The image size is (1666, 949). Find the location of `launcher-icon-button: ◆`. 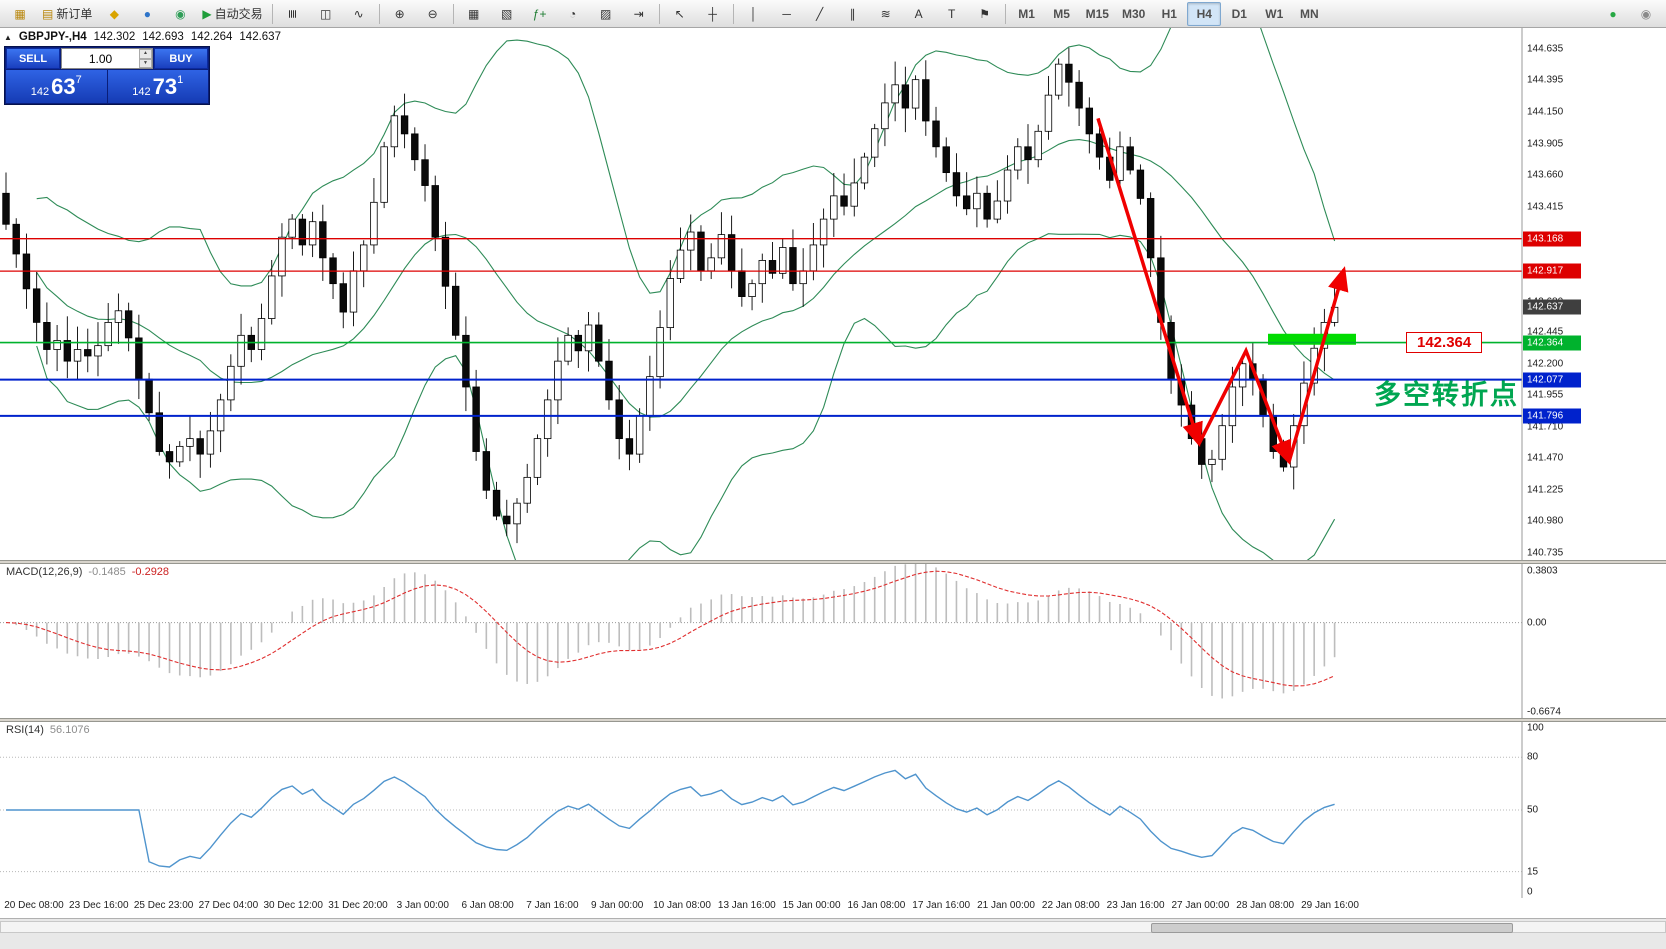

launcher-icon-button: ◆ is located at coordinates (114, 14).